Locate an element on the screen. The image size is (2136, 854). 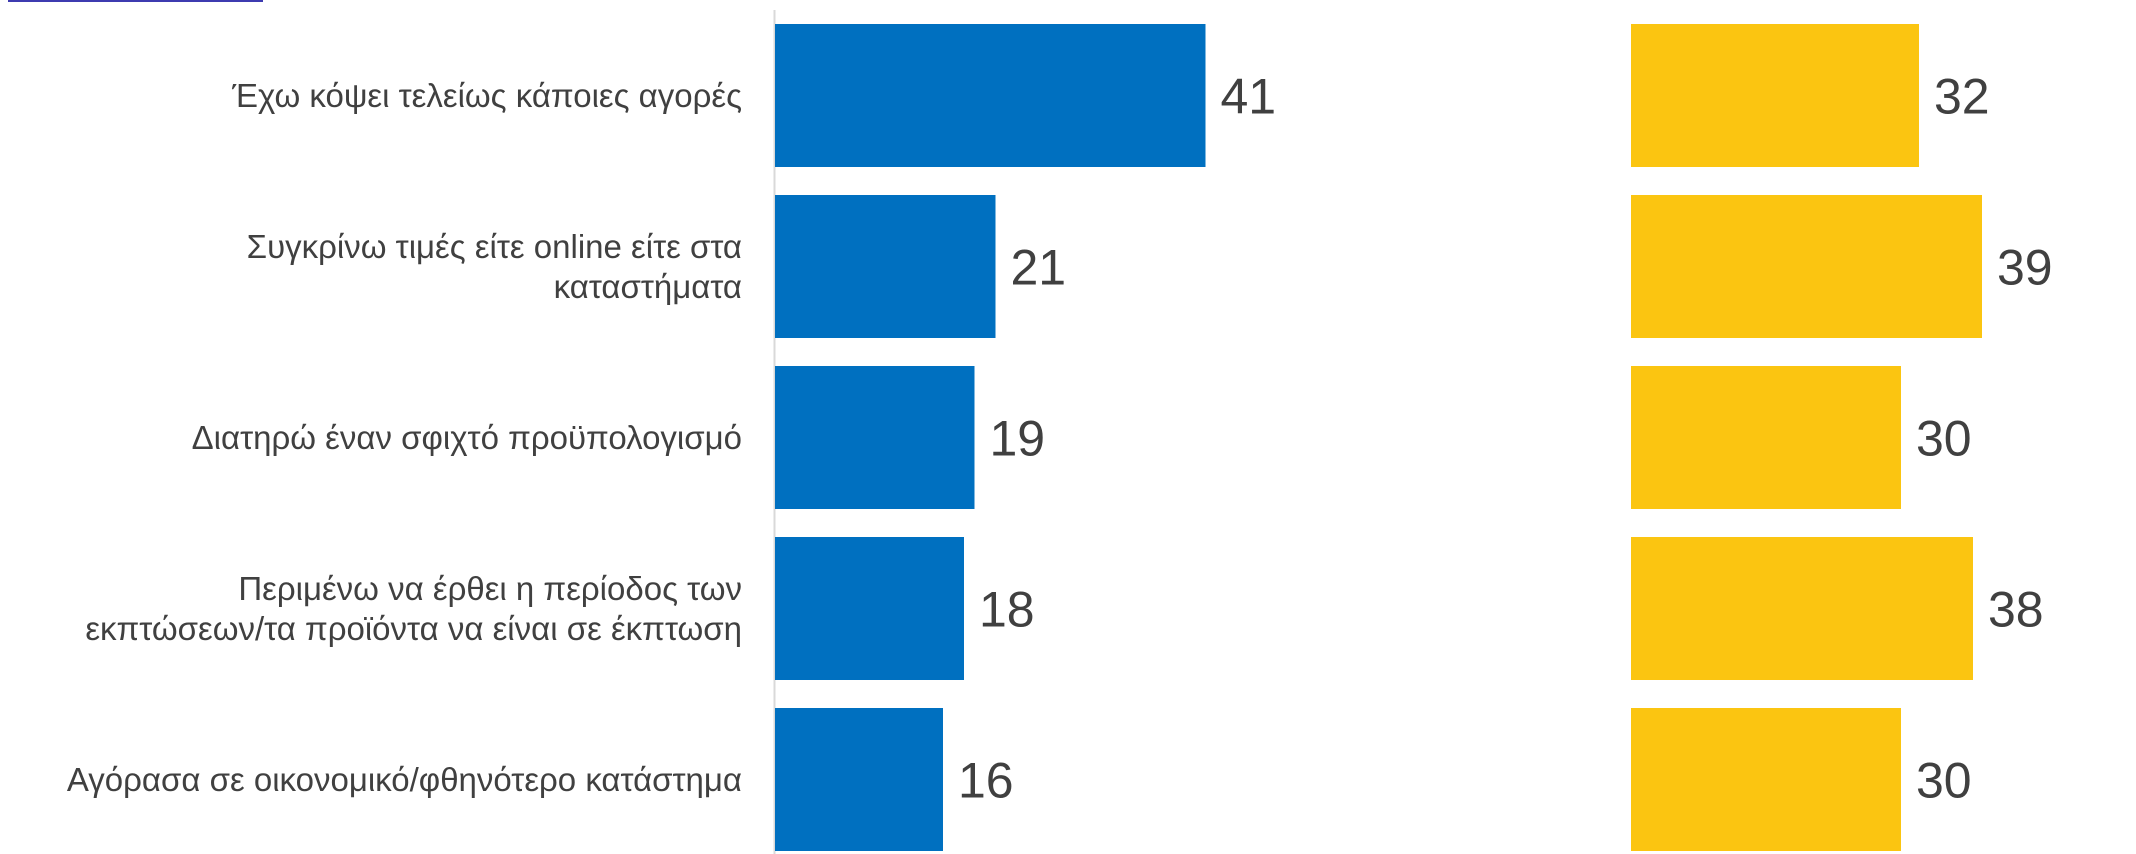
category-label-line: Διατηρώ έναν σφιχτό προϋπολογισμό is located at coordinates (467, 437).